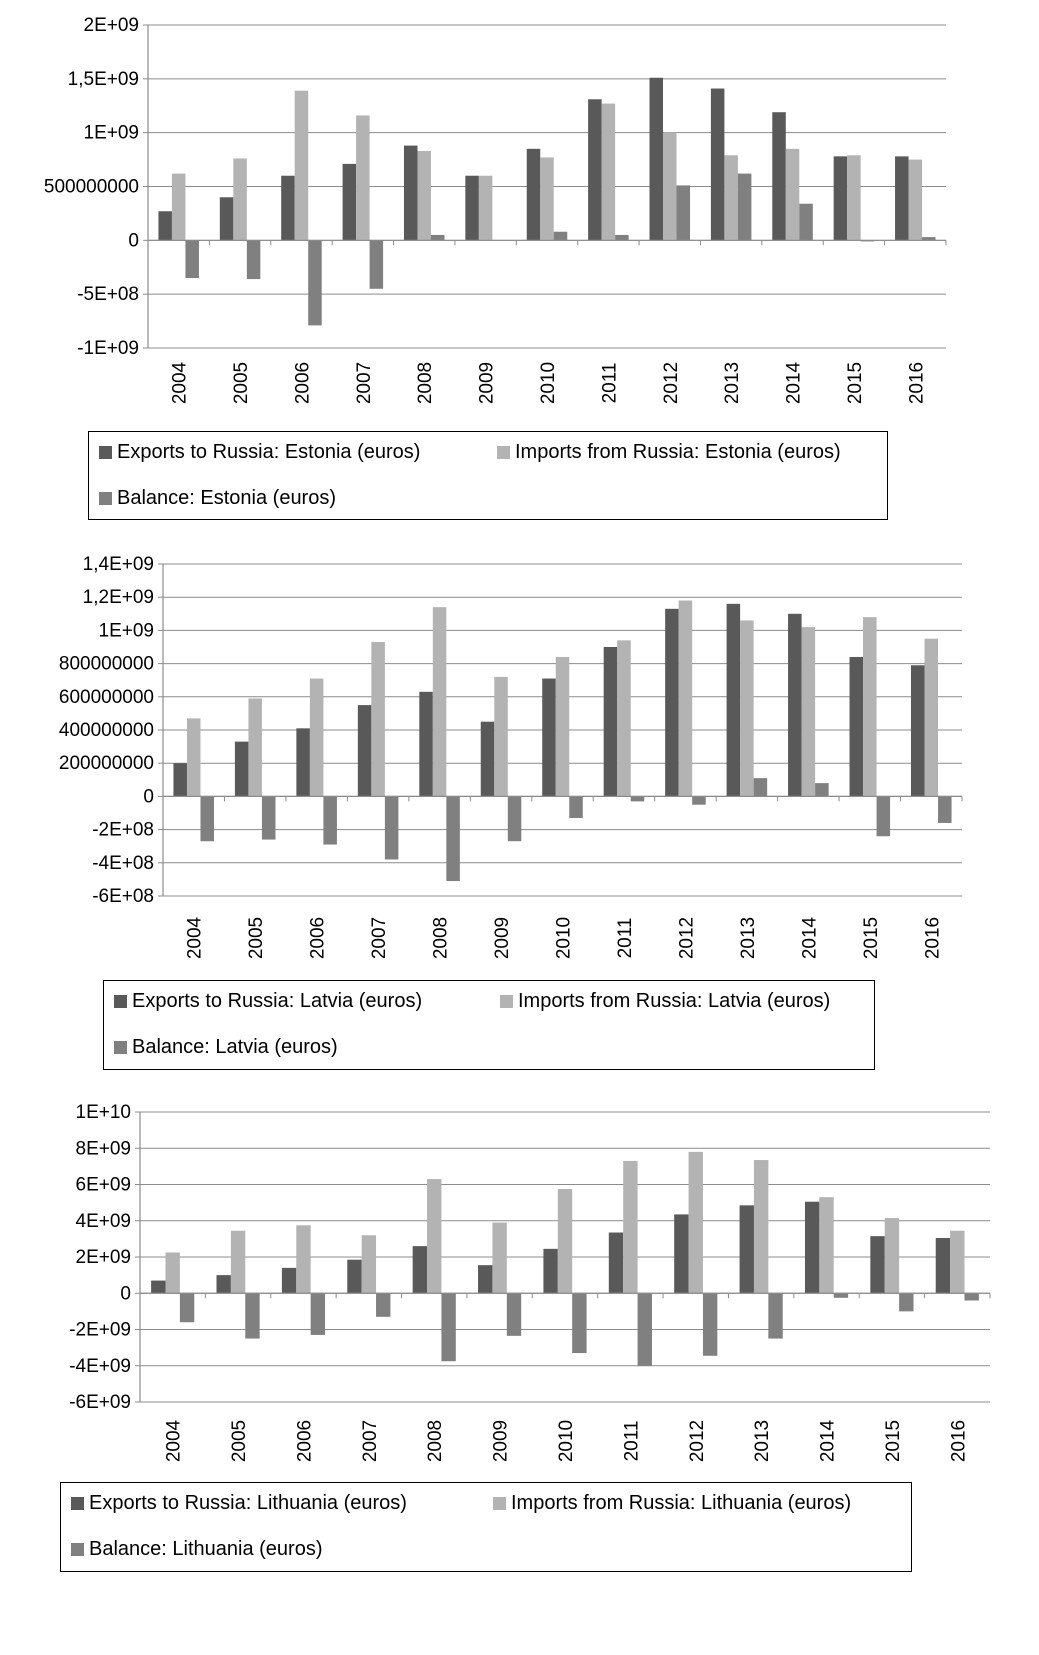 Image resolution: width=1039 pixels, height=1655 pixels. What do you see at coordinates (826, 1245) in the screenshot?
I see `bar-imports-2014` at bounding box center [826, 1245].